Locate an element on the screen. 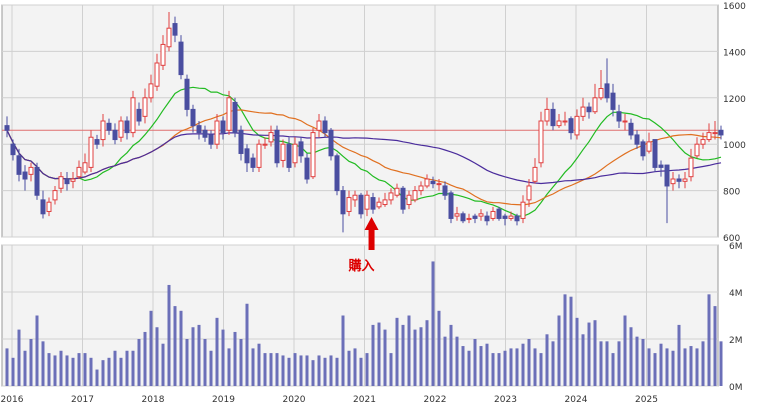 The image size is (757, 407). year-tick-label: 2017 is located at coordinates (82, 400).